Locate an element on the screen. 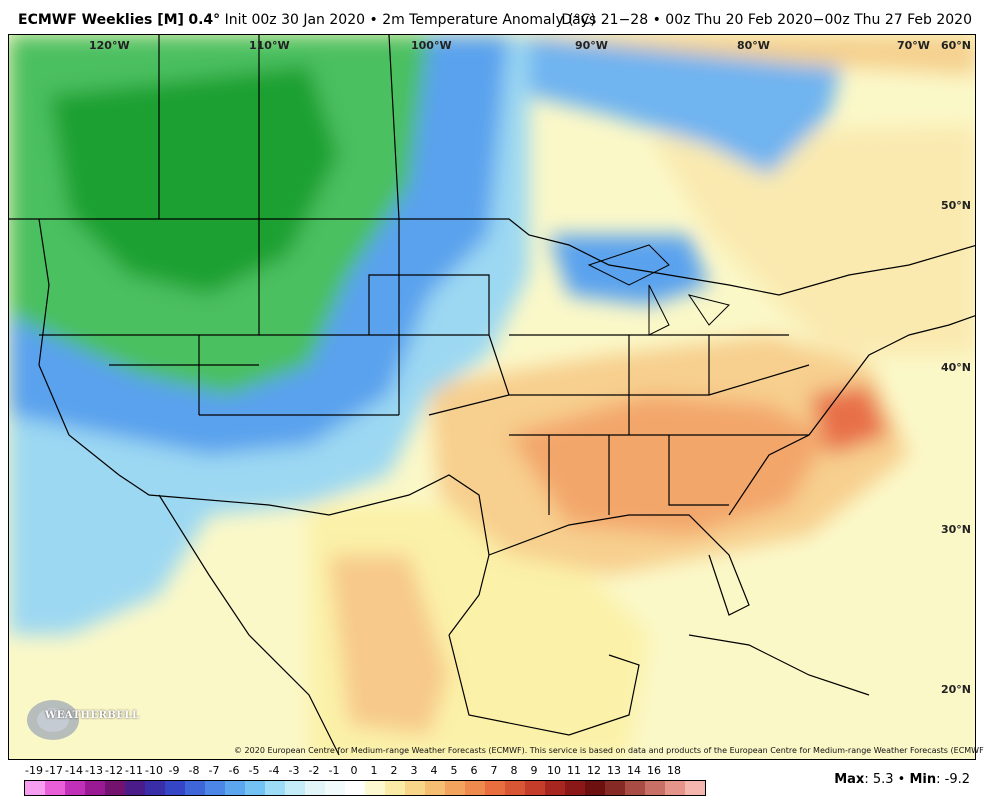  lon-label-110w: 110°W is located at coordinates (269, 45).